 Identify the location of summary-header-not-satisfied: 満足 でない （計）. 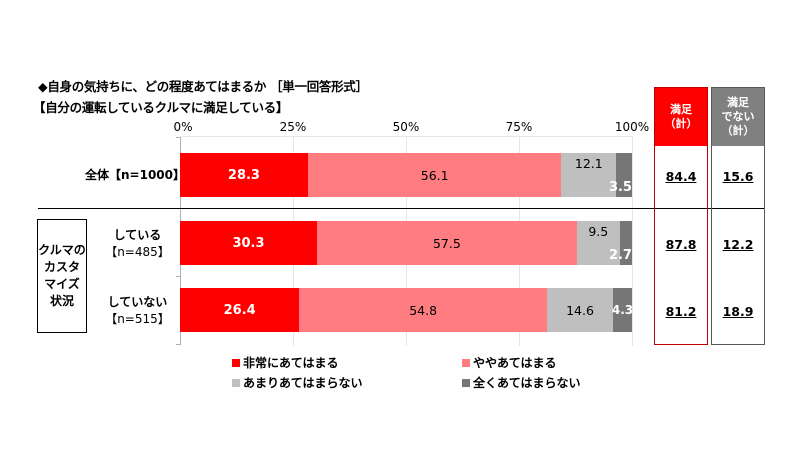
(738, 117).